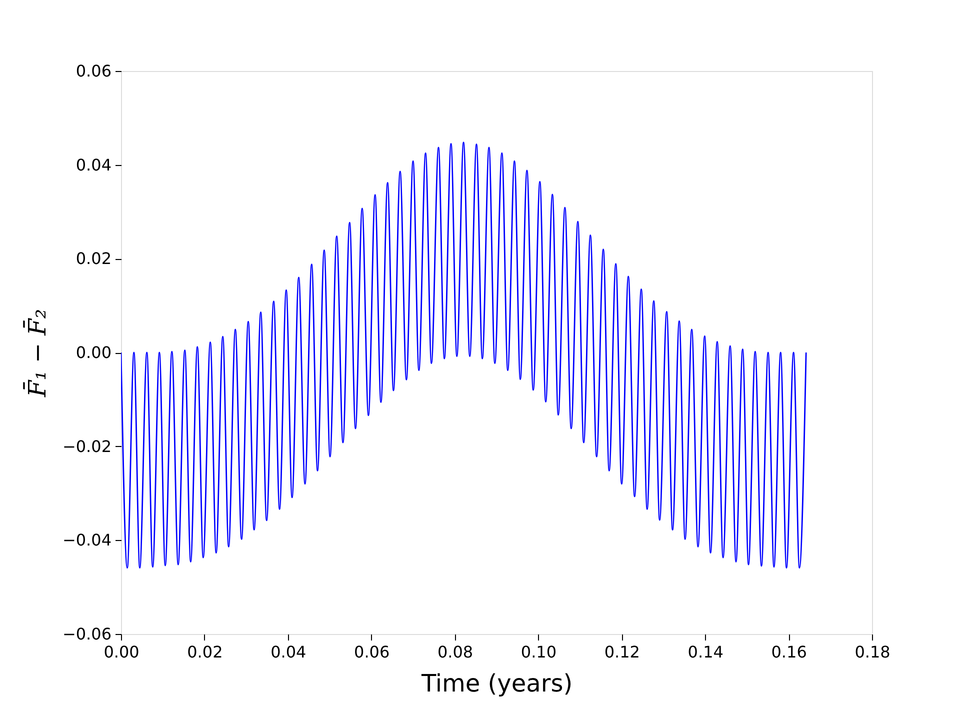 This screenshot has height=705, width=968. Describe the element at coordinates (94, 258) in the screenshot. I see `y-tick-label: 0.02` at that location.